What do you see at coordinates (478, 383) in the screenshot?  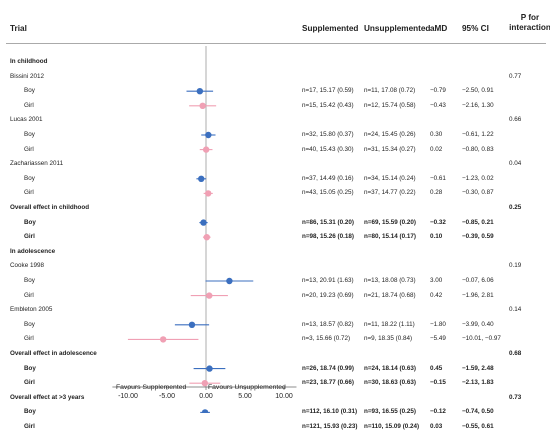 I see `ci-value: −2.13, 1.83` at bounding box center [478, 383].